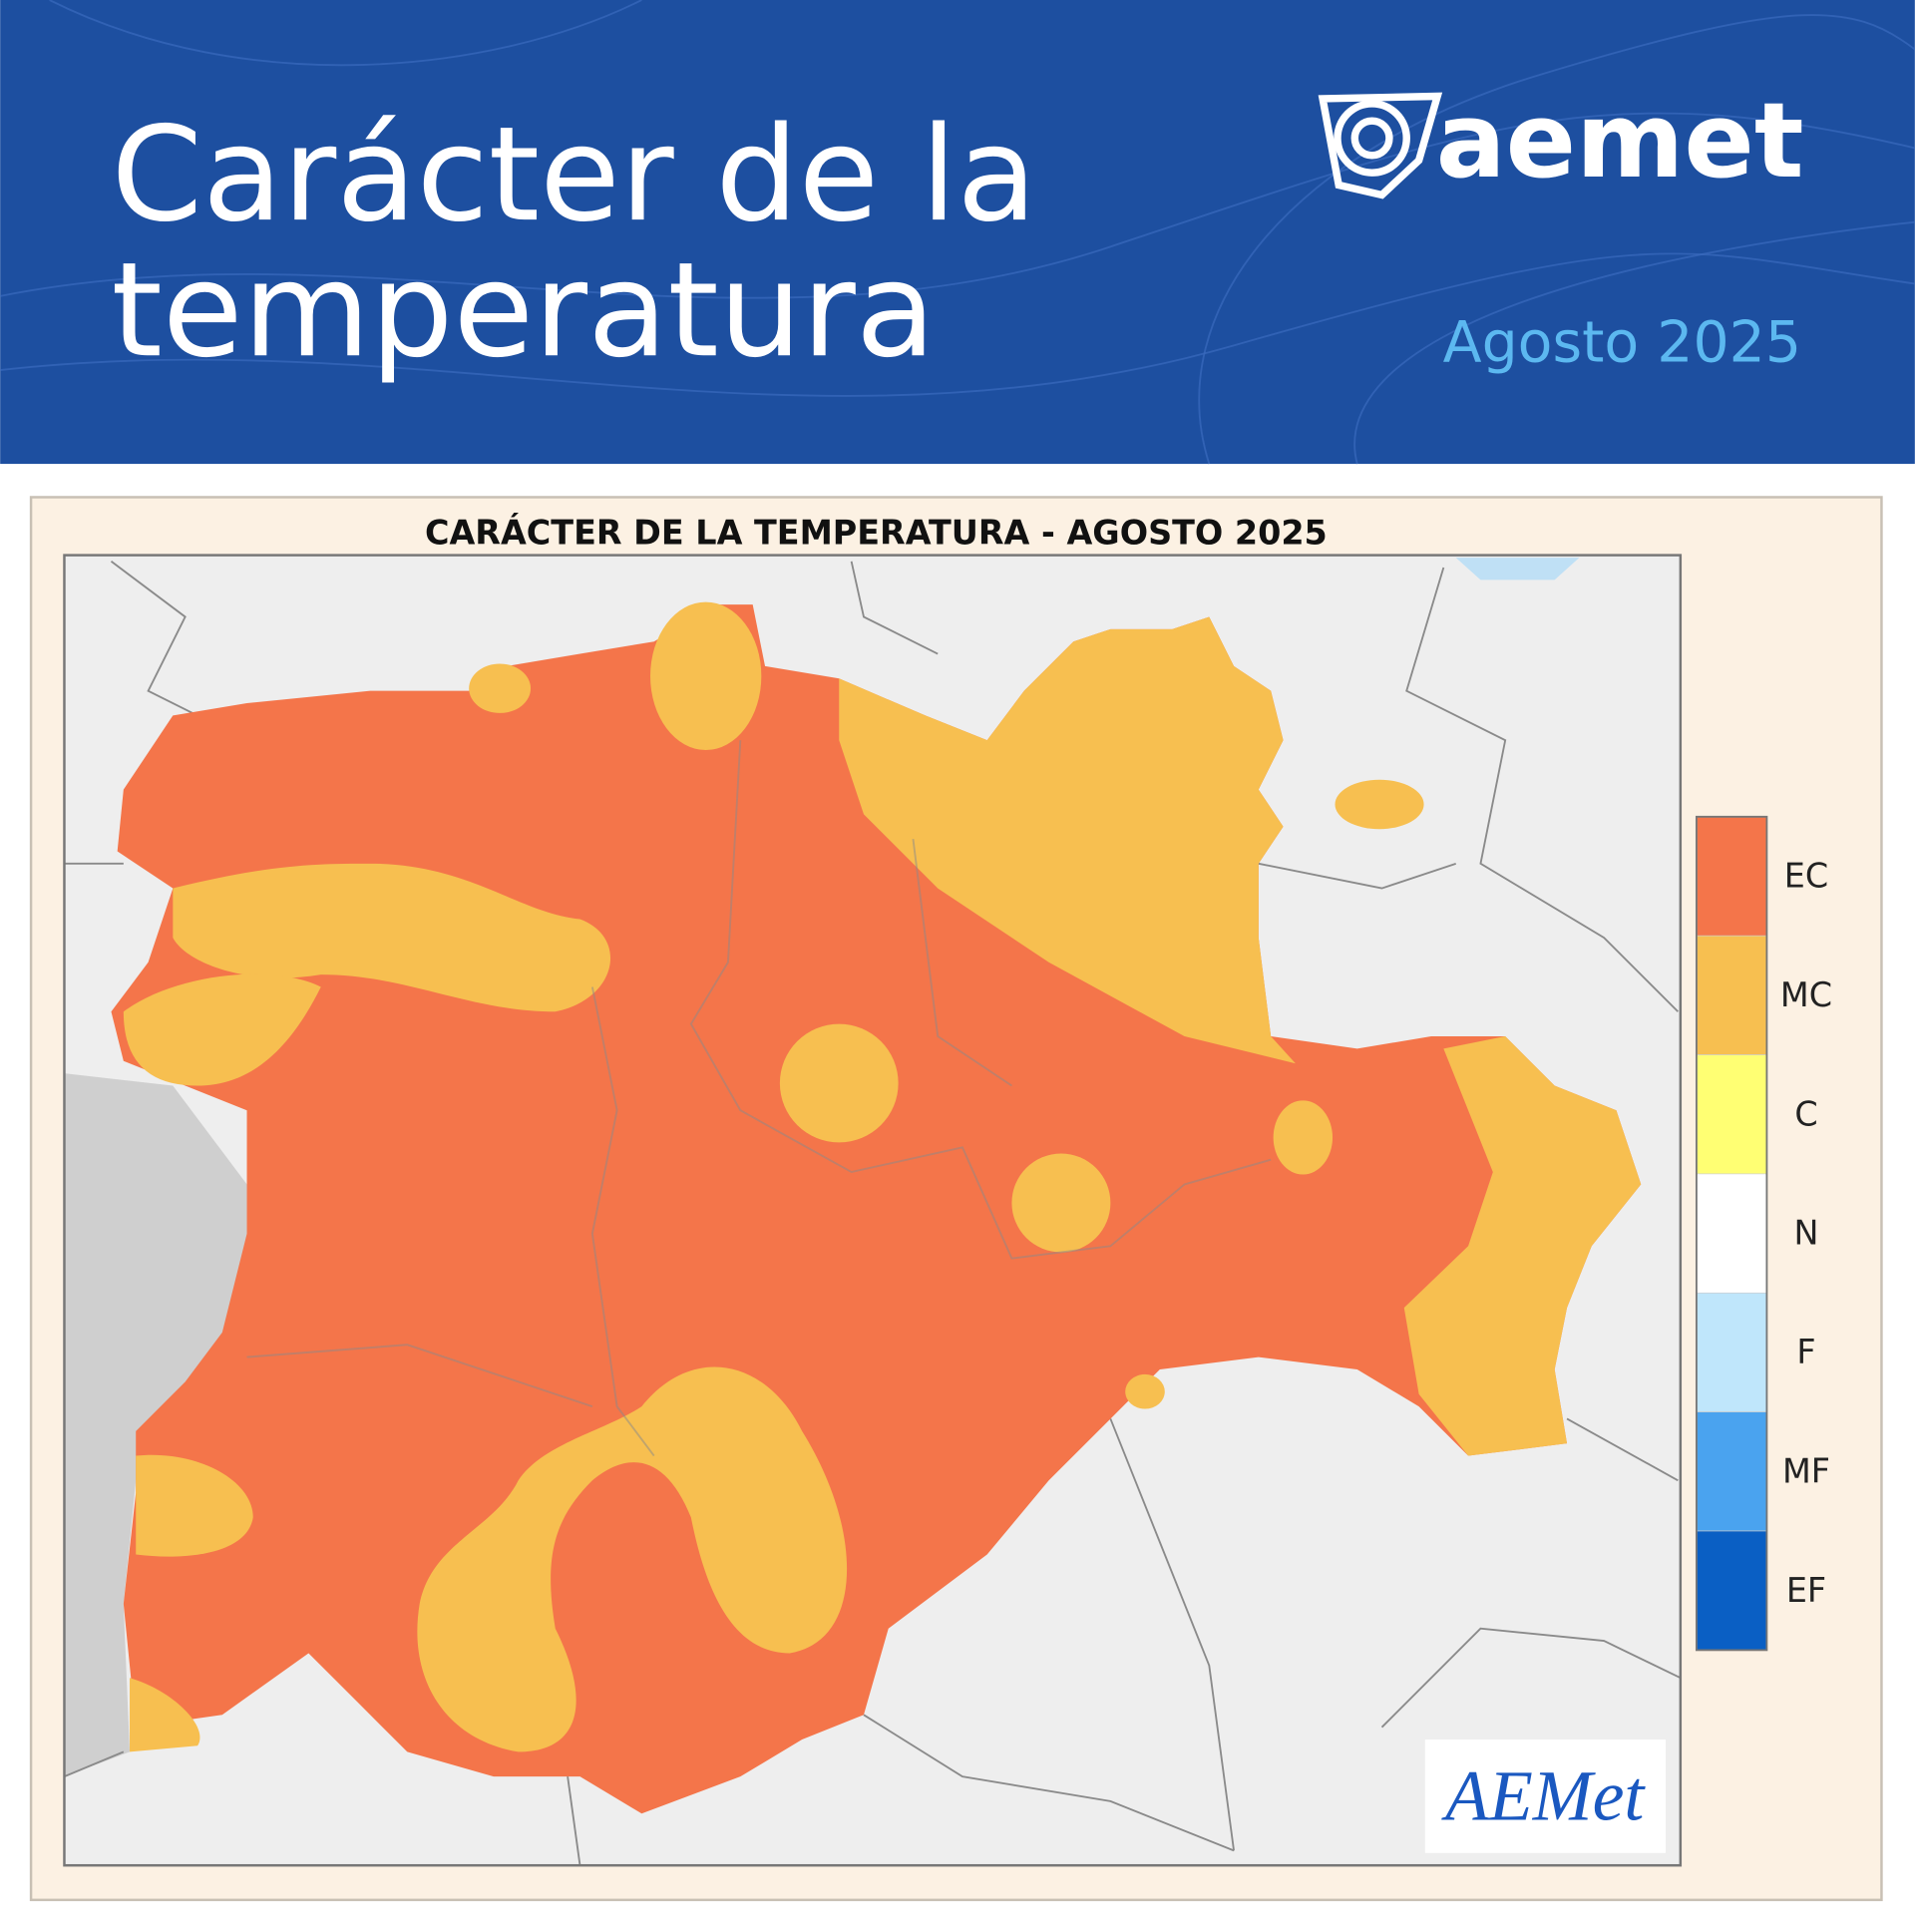 Image resolution: width=1915 pixels, height=1932 pixels. I want to click on brand-name: aemet, so click(1620, 141).